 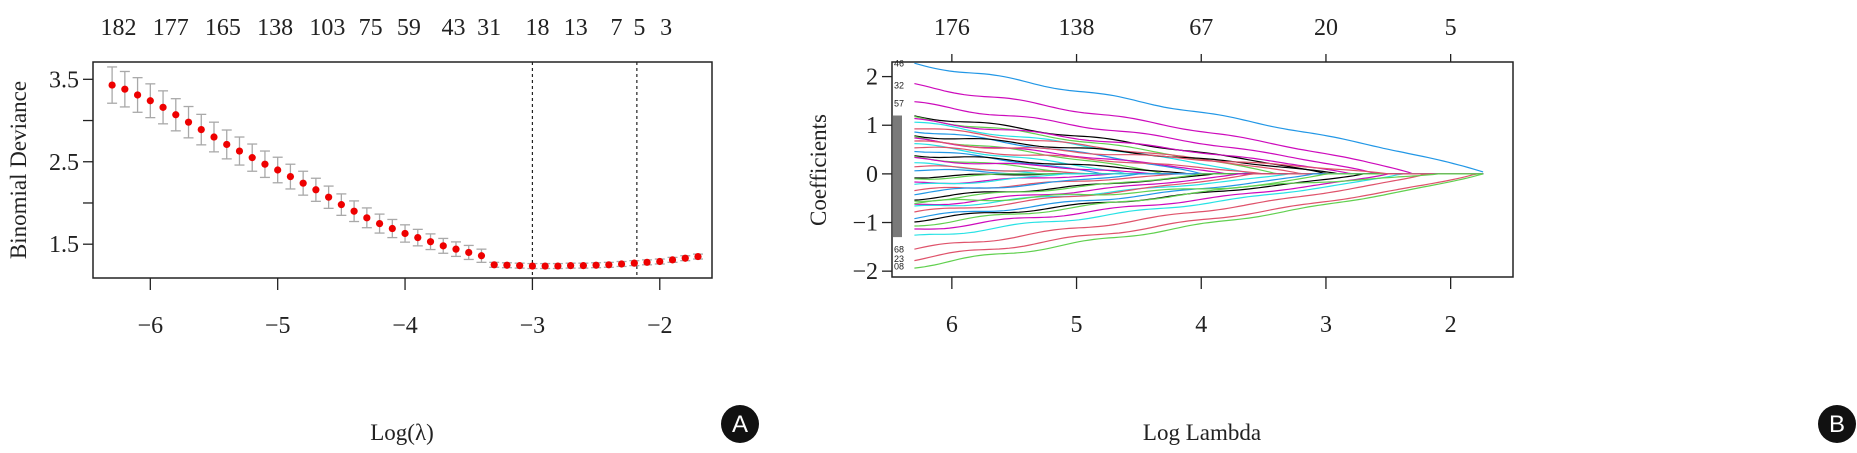 I want to click on panel-a-top-axis-label: 138, so click(x=275, y=28).